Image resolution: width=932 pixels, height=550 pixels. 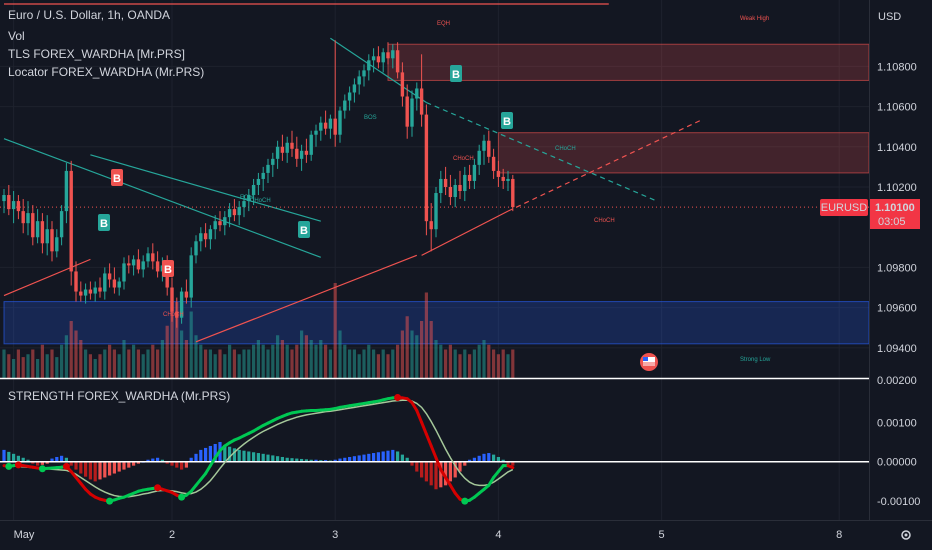 What do you see at coordinates (16, 36) in the screenshot?
I see `indicator-vol: Vol` at bounding box center [16, 36].